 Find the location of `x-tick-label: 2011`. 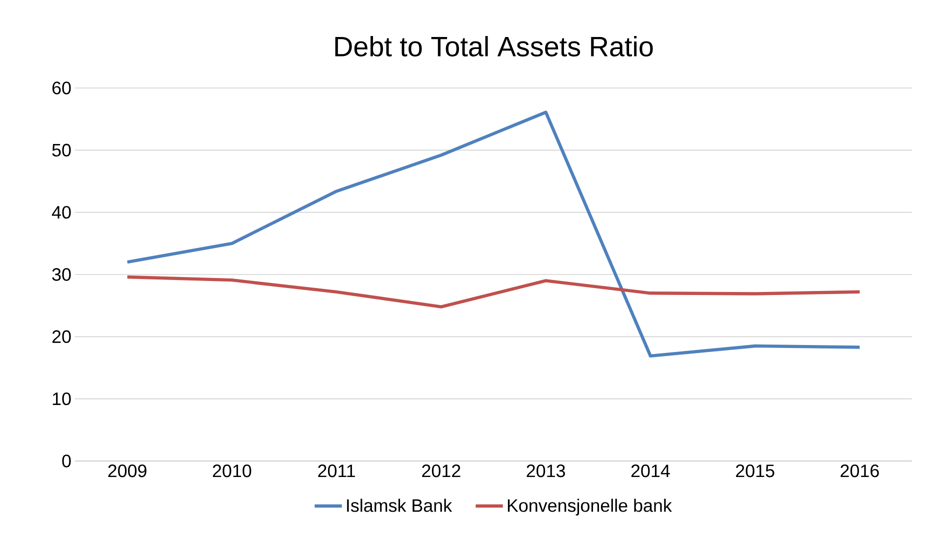

x-tick-label: 2011 is located at coordinates (336, 471).